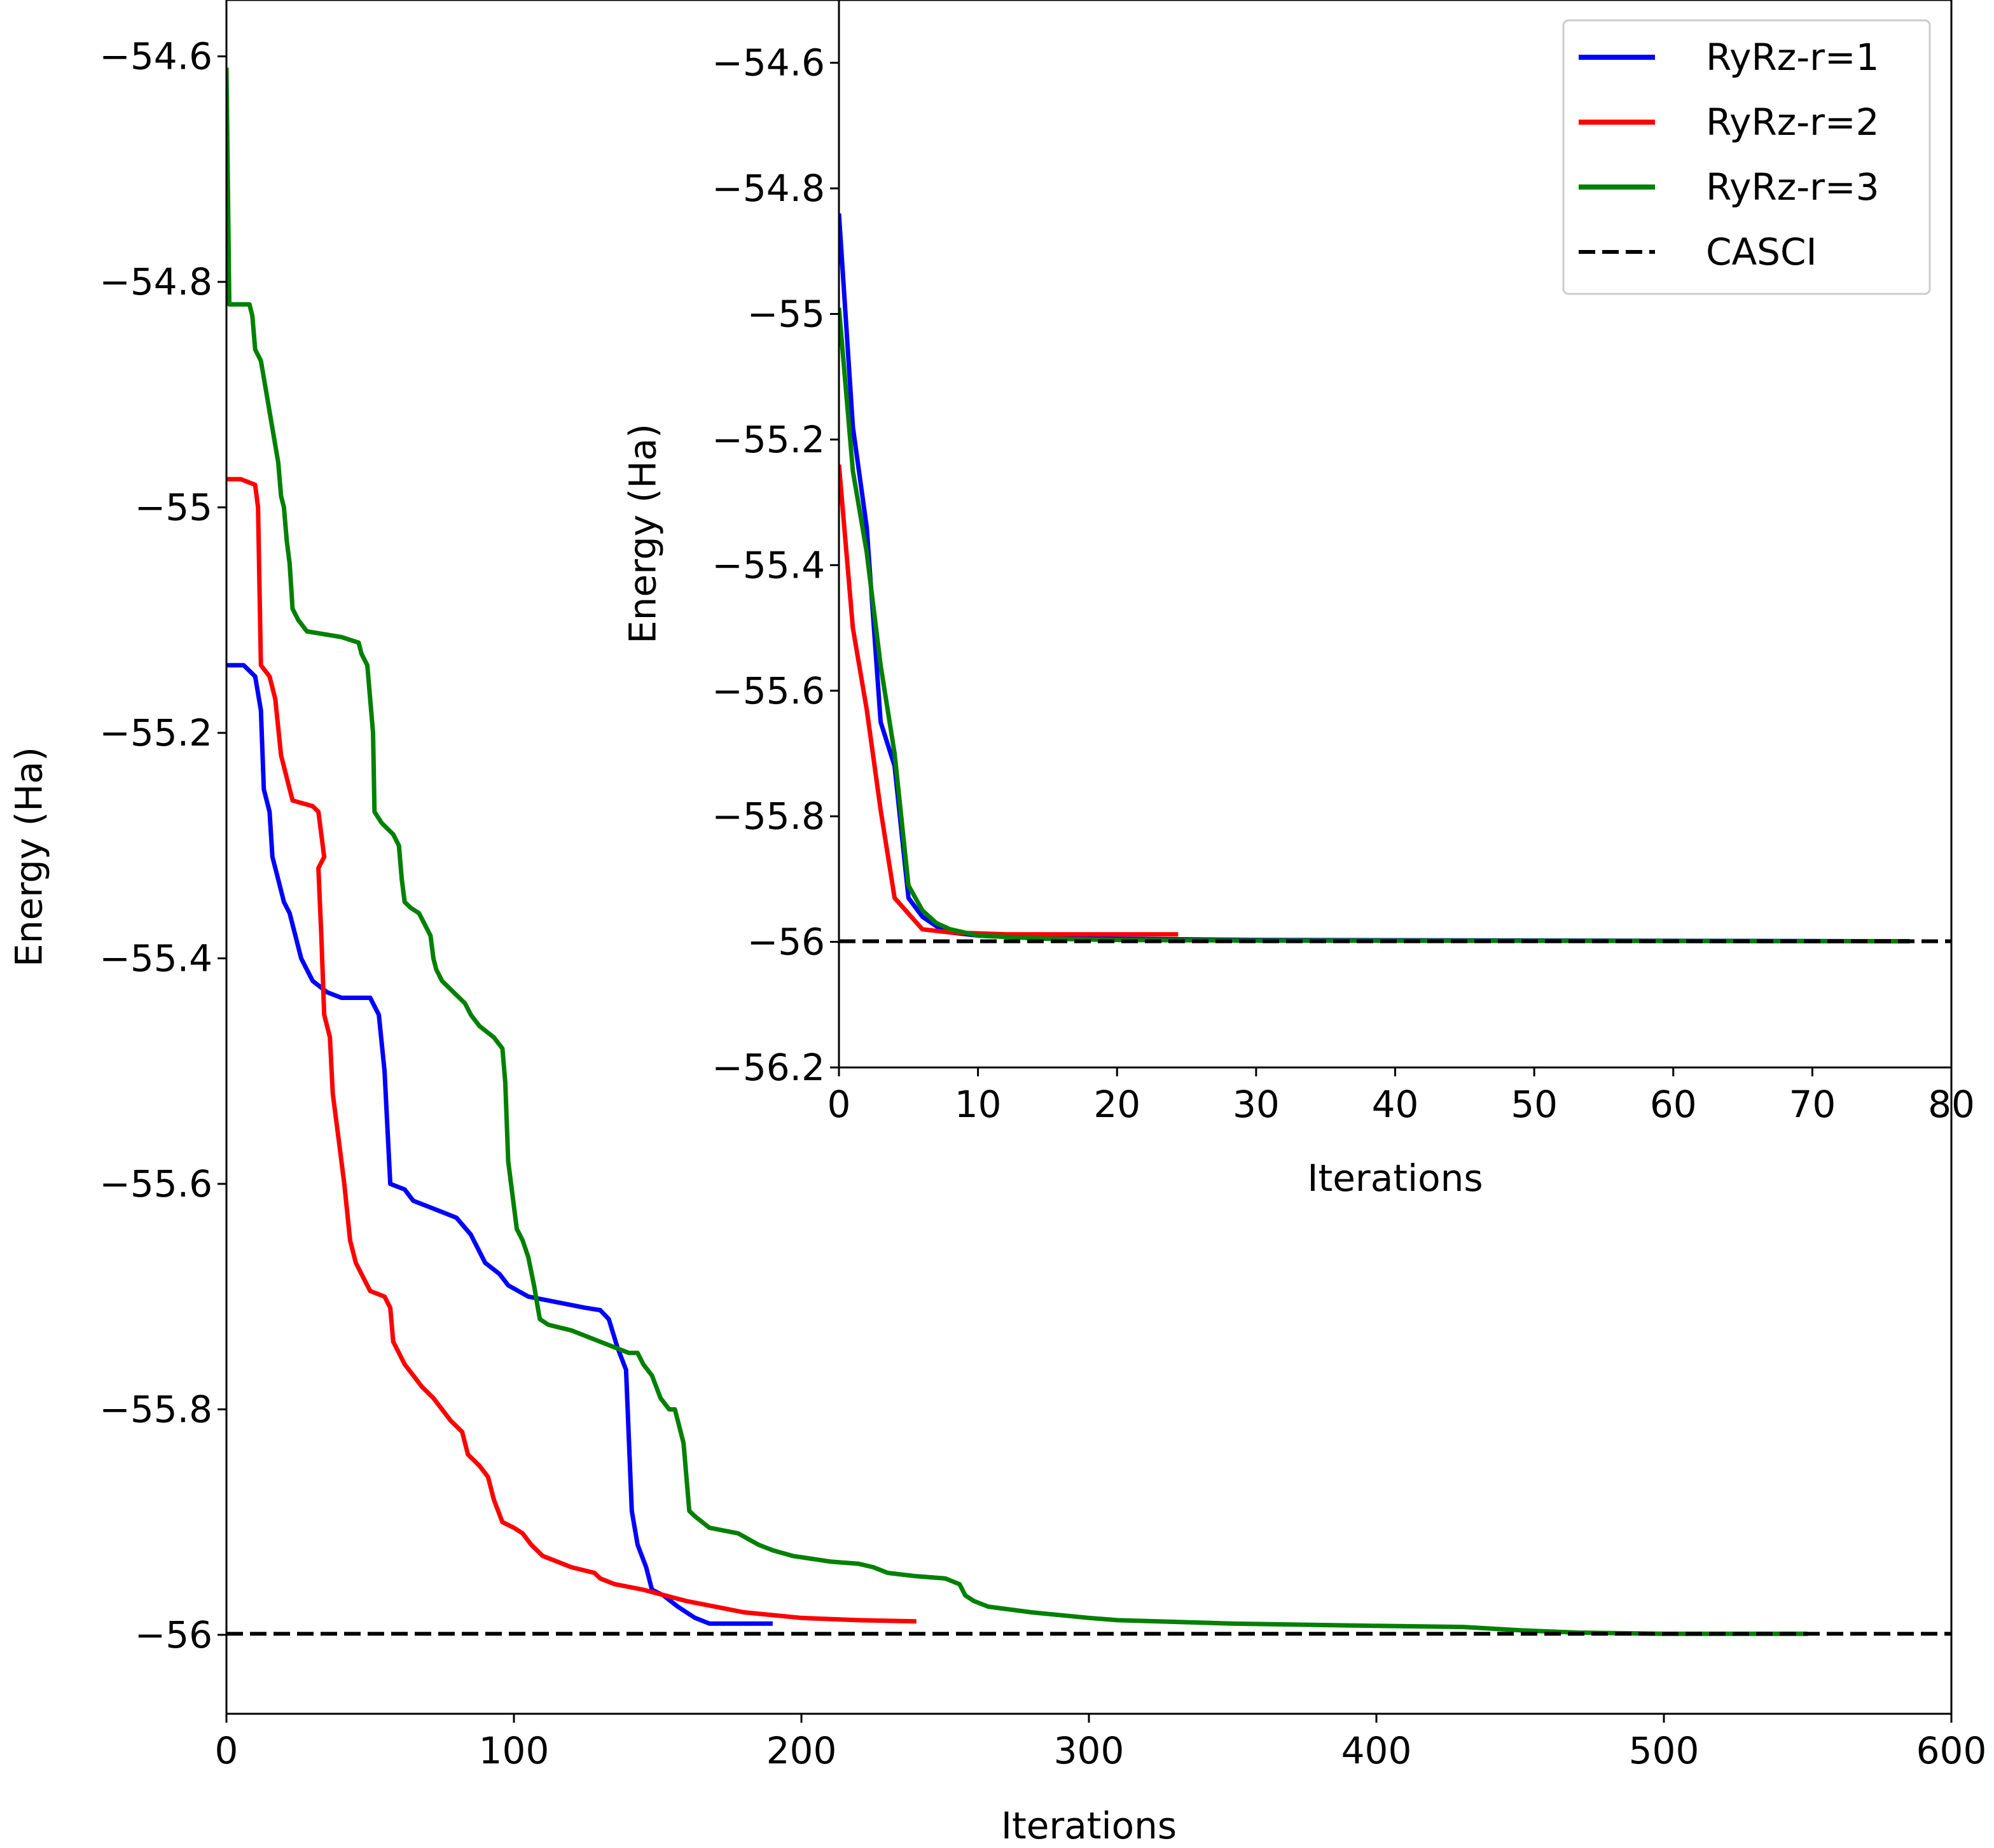 This screenshot has width=1994, height=1848. What do you see at coordinates (768, 565) in the screenshot?
I see `inset-y-tick-label: −55.4` at bounding box center [768, 565].